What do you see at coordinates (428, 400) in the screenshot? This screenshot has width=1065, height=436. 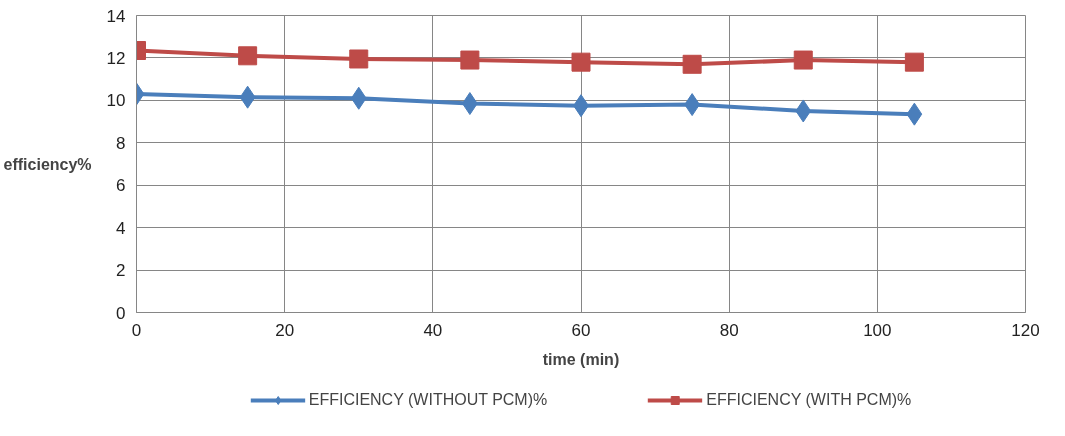 I see `legend-label: EFFICIENCY (WITHOUT PCM)%` at bounding box center [428, 400].